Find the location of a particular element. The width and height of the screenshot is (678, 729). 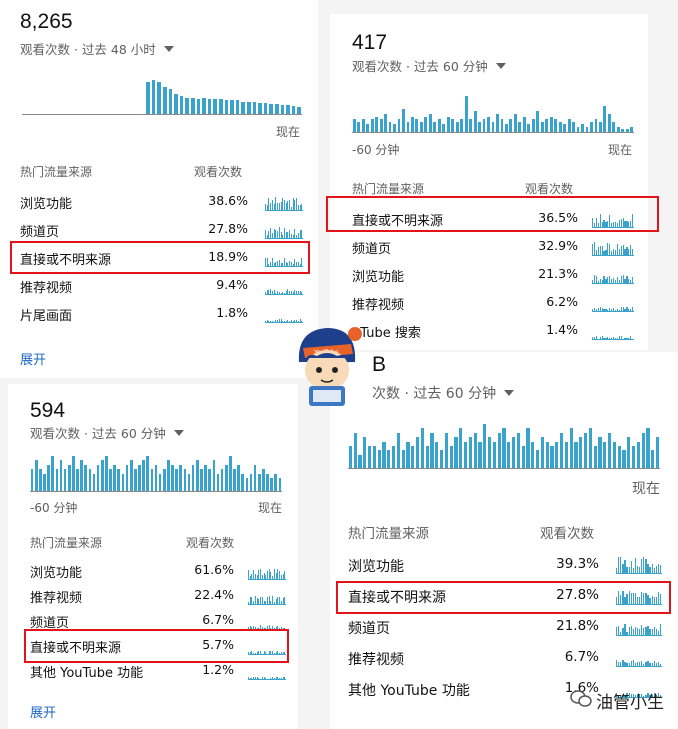

traffic-source-row: 片尾画面 1.8% is located at coordinates (161, 314).